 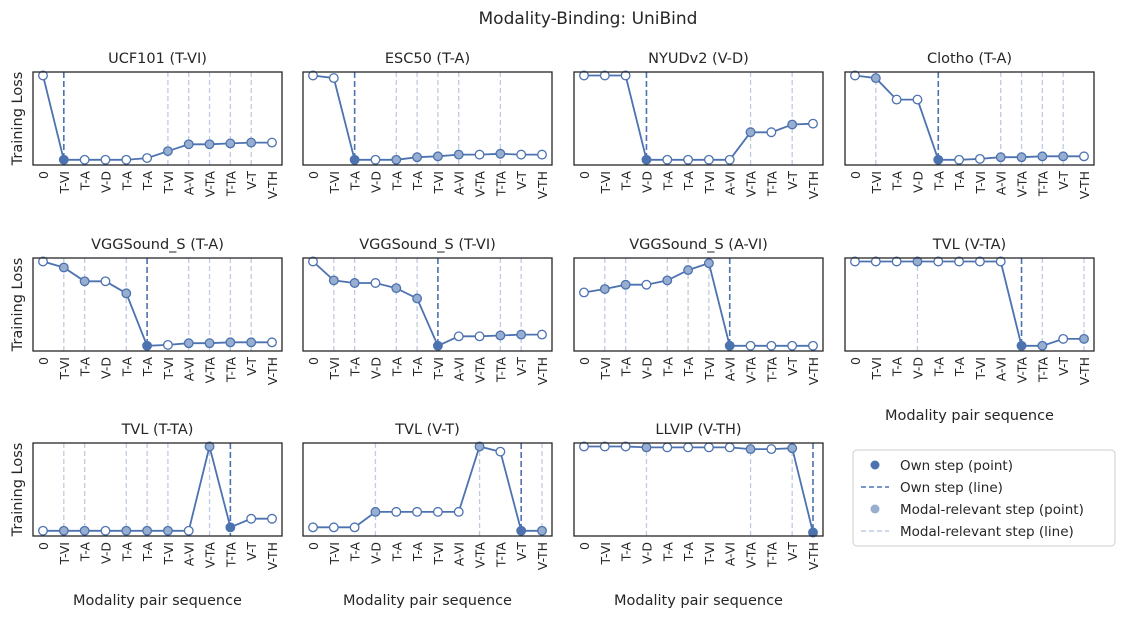 I want to click on subplot-title: TVL (T-TA), so click(x=157, y=430).